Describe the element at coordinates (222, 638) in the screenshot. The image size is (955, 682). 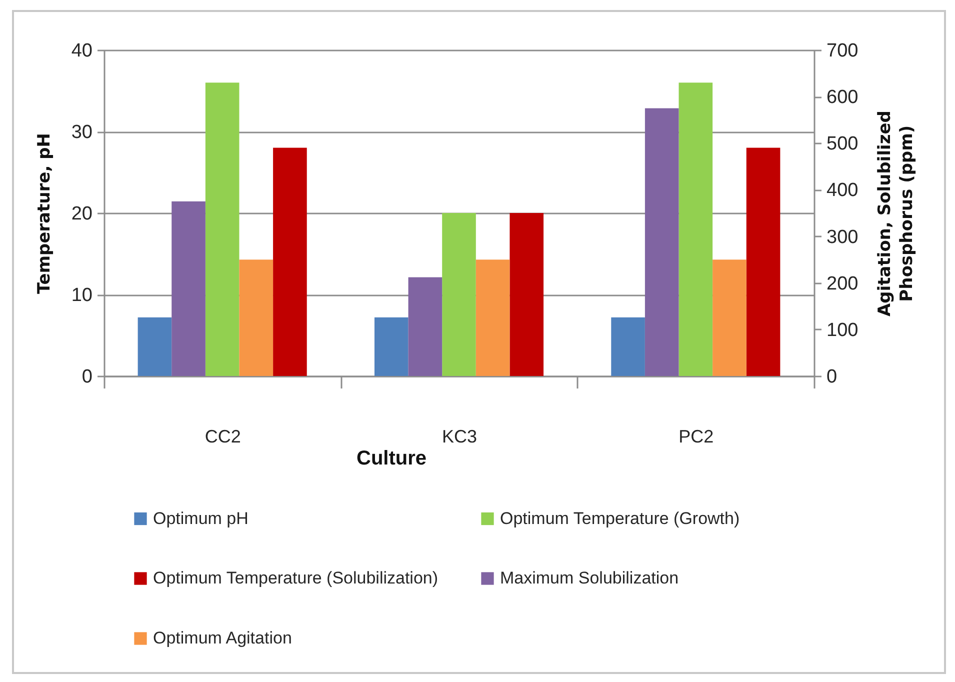
I see `legend-label: Optimum Agitation` at that location.